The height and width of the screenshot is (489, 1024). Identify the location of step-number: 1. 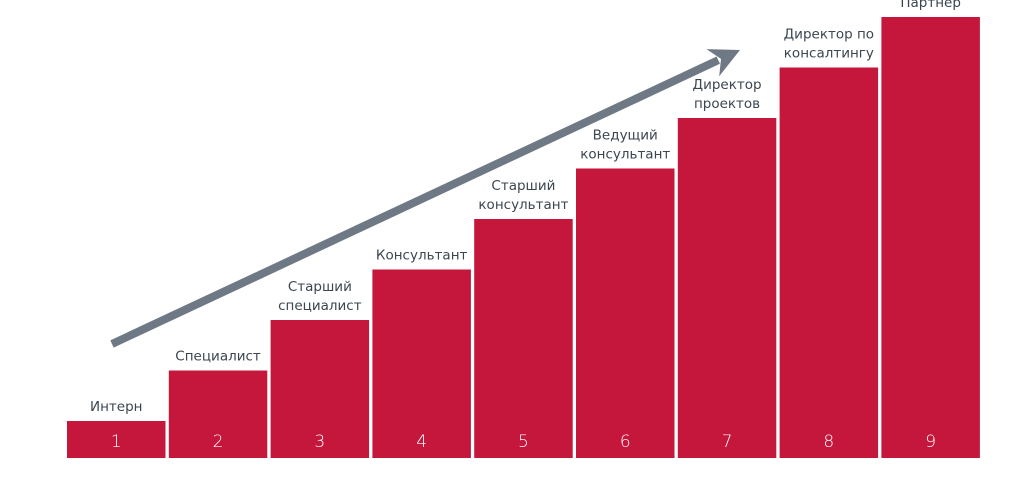
(116, 442).